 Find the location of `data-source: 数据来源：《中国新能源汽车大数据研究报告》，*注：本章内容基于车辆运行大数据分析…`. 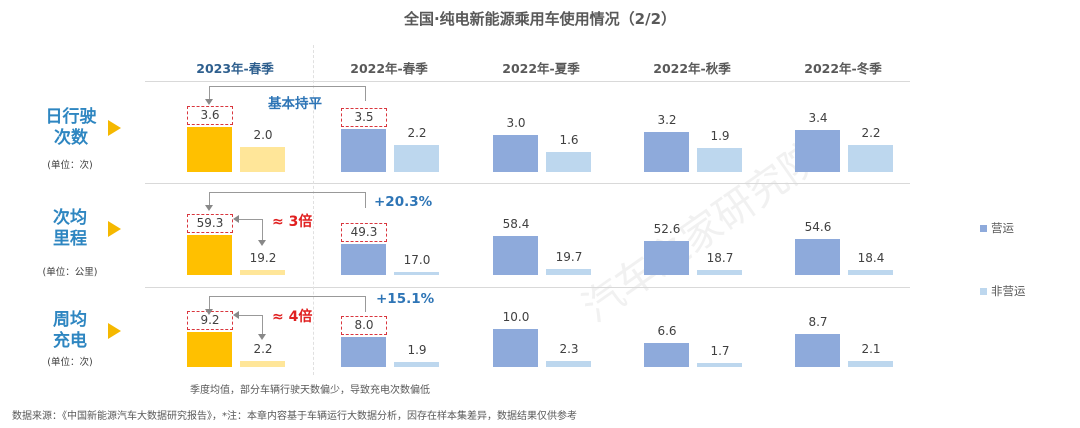

data-source: 数据来源：《中国新能源汽车大数据研究报告》，*注：本章内容基于车辆运行大数据分析… is located at coordinates (294, 416).